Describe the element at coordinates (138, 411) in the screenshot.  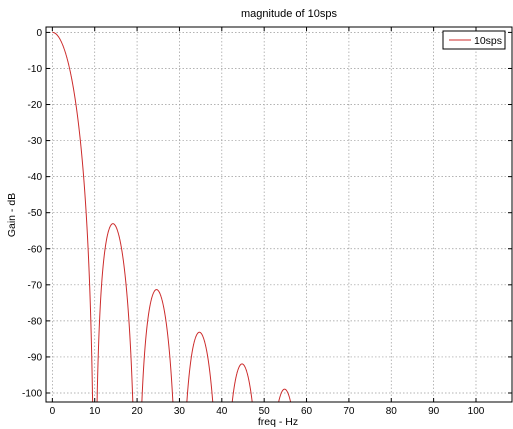
I see `x-tick-label: 20` at that location.